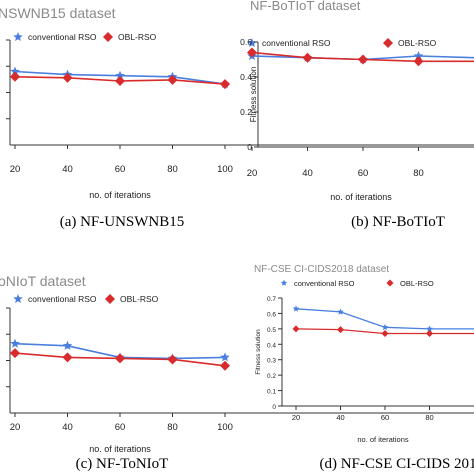 The width and height of the screenshot is (474, 474). What do you see at coordinates (271, 299) in the screenshot?
I see `y-tick-label: 0.7` at bounding box center [271, 299].